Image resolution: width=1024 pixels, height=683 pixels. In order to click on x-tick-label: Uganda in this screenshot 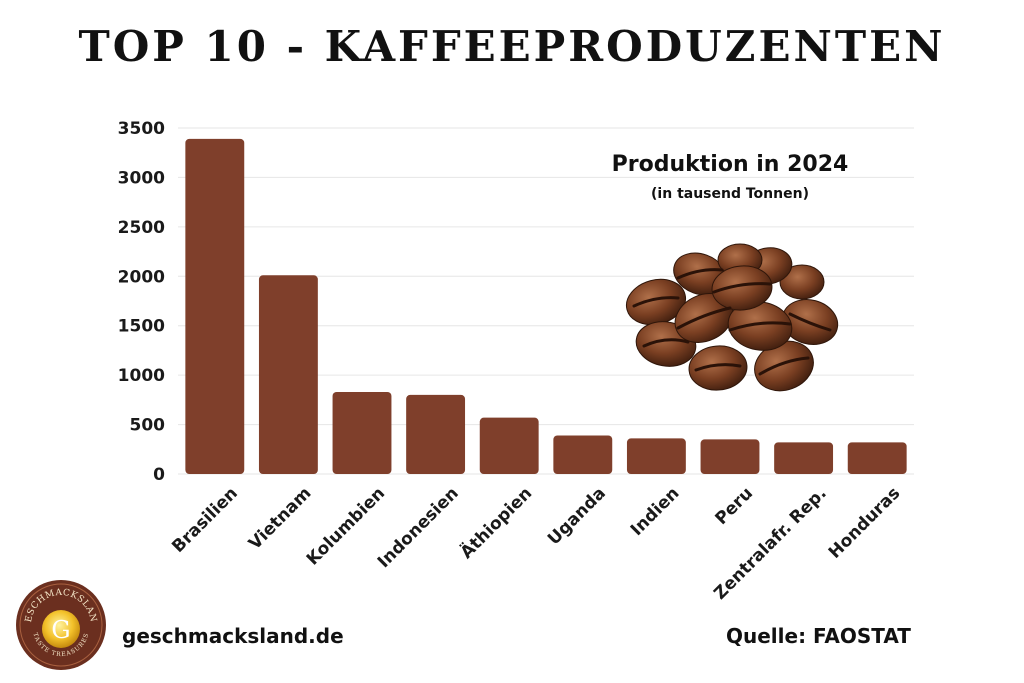, I will do `click(577, 516)`.